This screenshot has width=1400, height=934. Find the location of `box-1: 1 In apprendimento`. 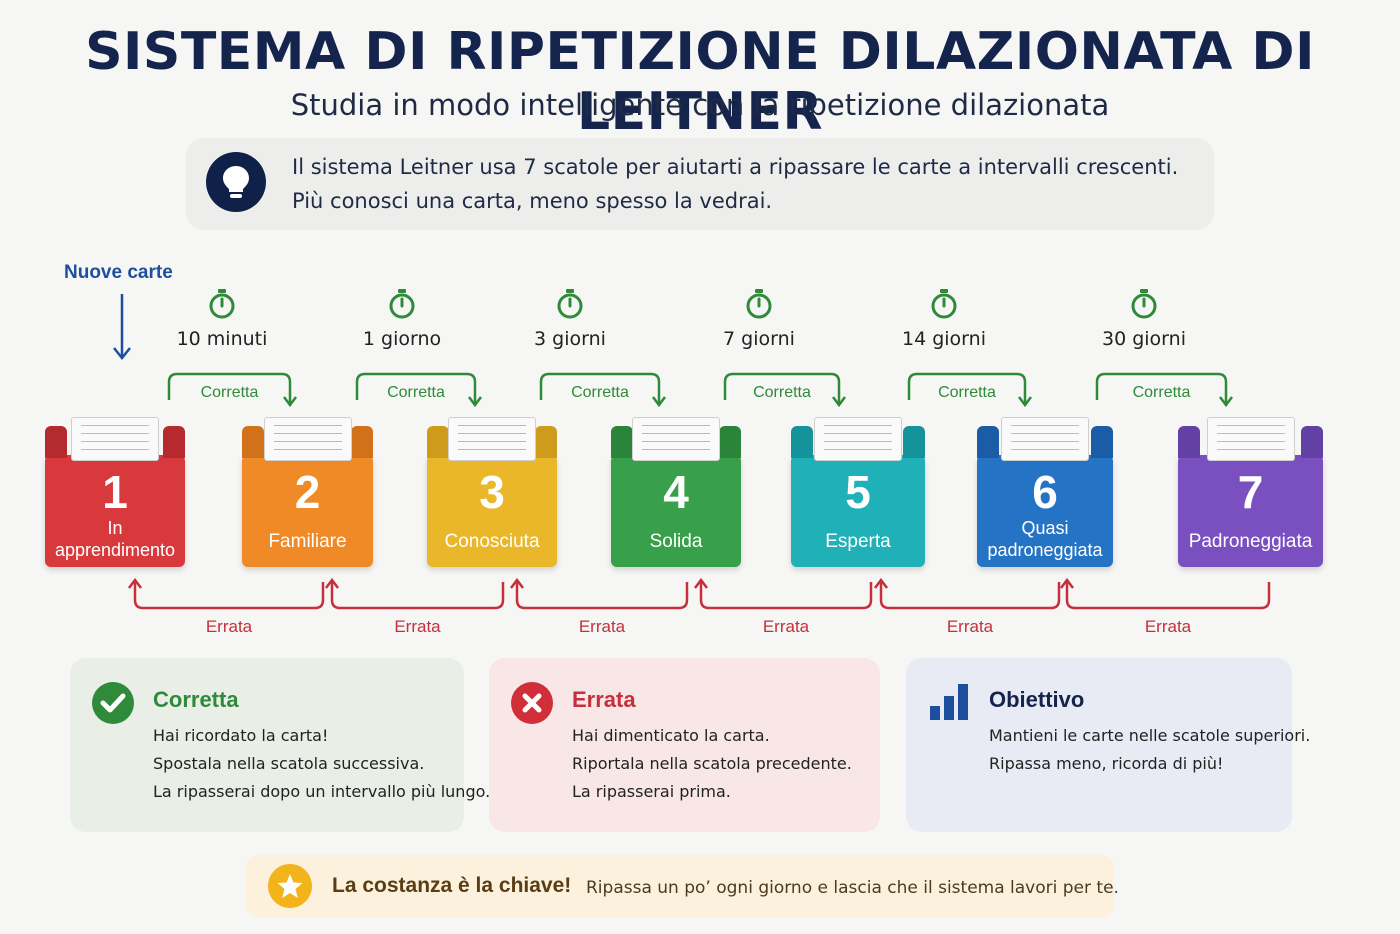

box-1: 1 In apprendimento is located at coordinates (115, 492).